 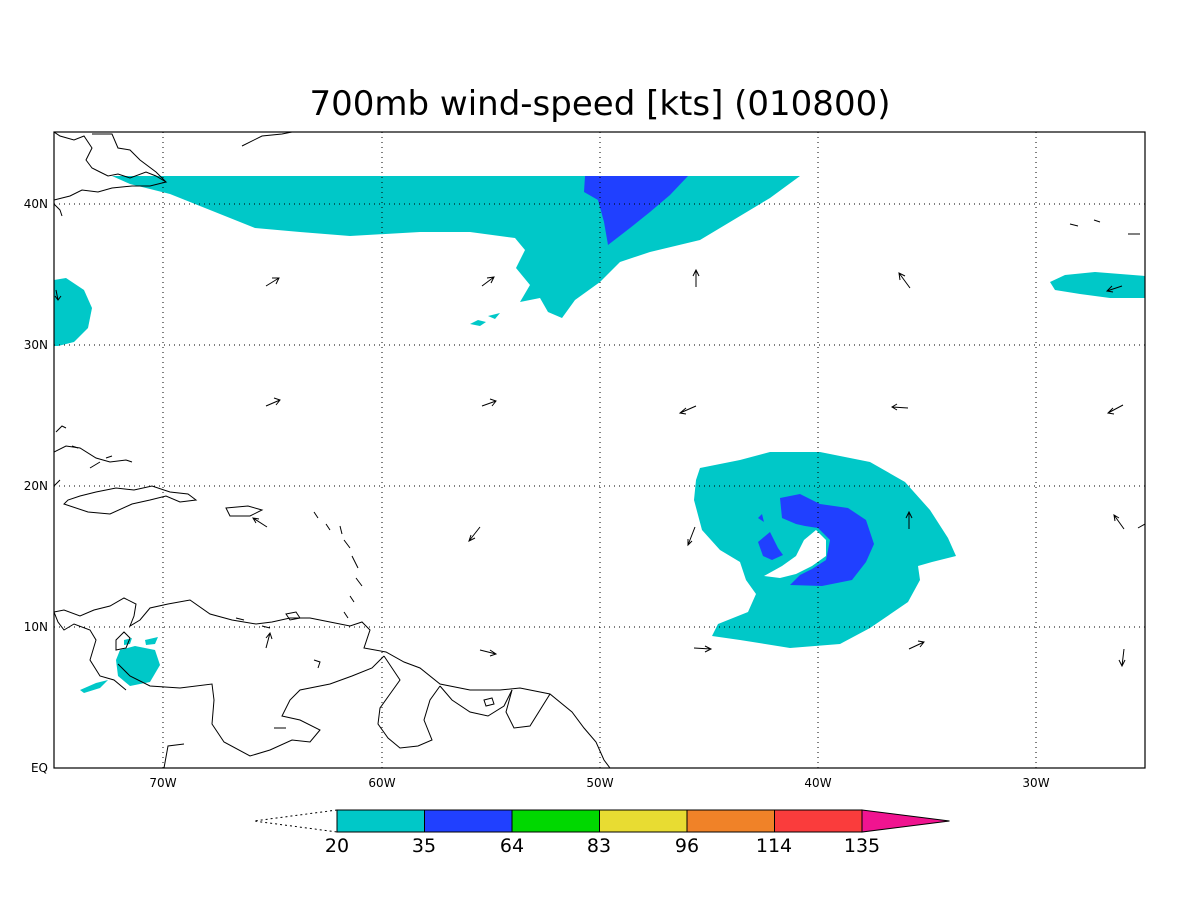 I want to click on colorbar-label: 96, so click(x=687, y=846).